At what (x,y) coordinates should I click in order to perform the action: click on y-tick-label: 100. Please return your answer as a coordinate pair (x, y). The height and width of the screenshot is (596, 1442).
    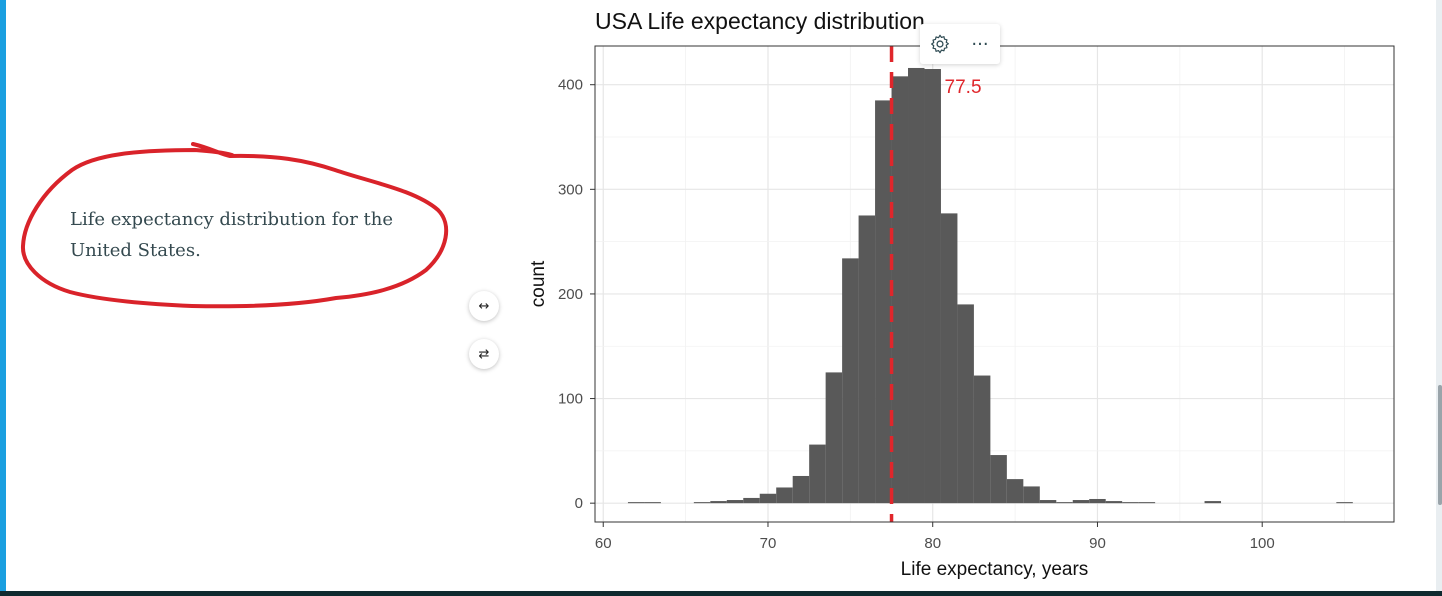
    Looking at the image, I should click on (570, 399).